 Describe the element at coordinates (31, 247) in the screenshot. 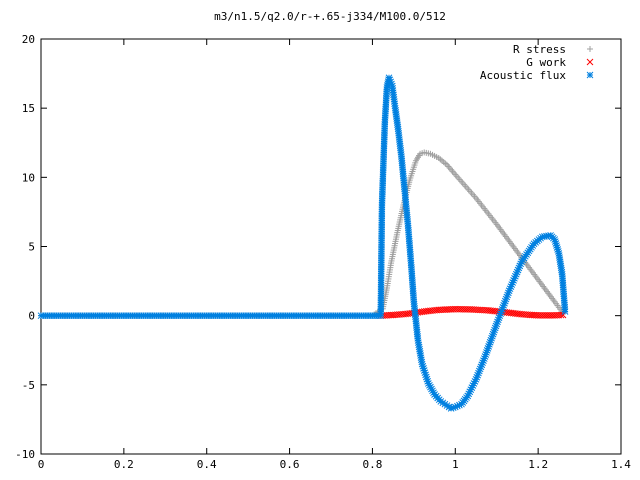

I see `y-tick-label: 5` at that location.